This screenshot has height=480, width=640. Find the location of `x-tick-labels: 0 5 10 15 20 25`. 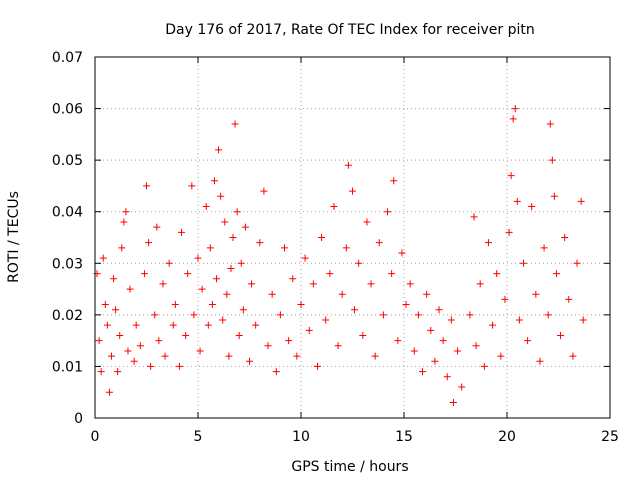

x-tick-labels: 0 5 10 15 20 25 is located at coordinates (355, 437).